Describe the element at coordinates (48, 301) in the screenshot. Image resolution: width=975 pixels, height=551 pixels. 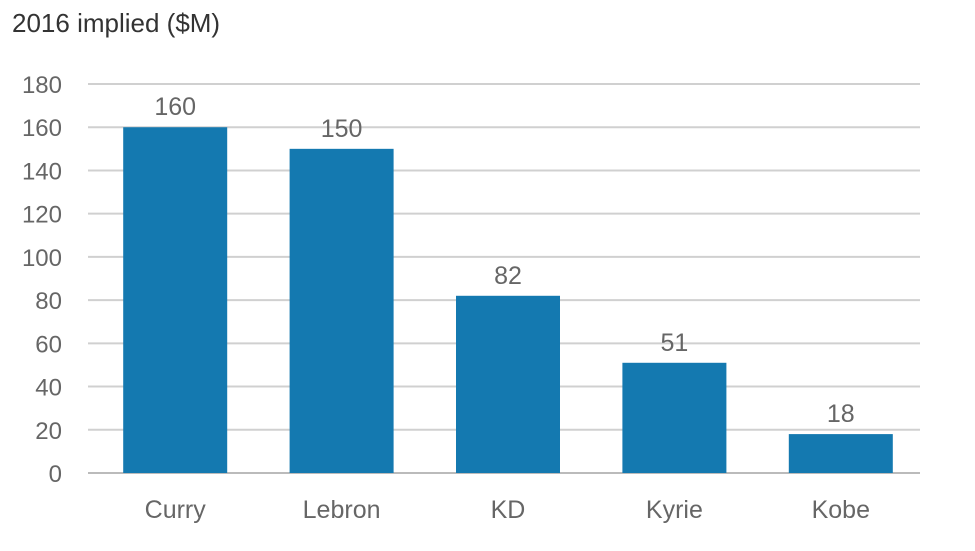
I see `y-tick-label: 80` at that location.